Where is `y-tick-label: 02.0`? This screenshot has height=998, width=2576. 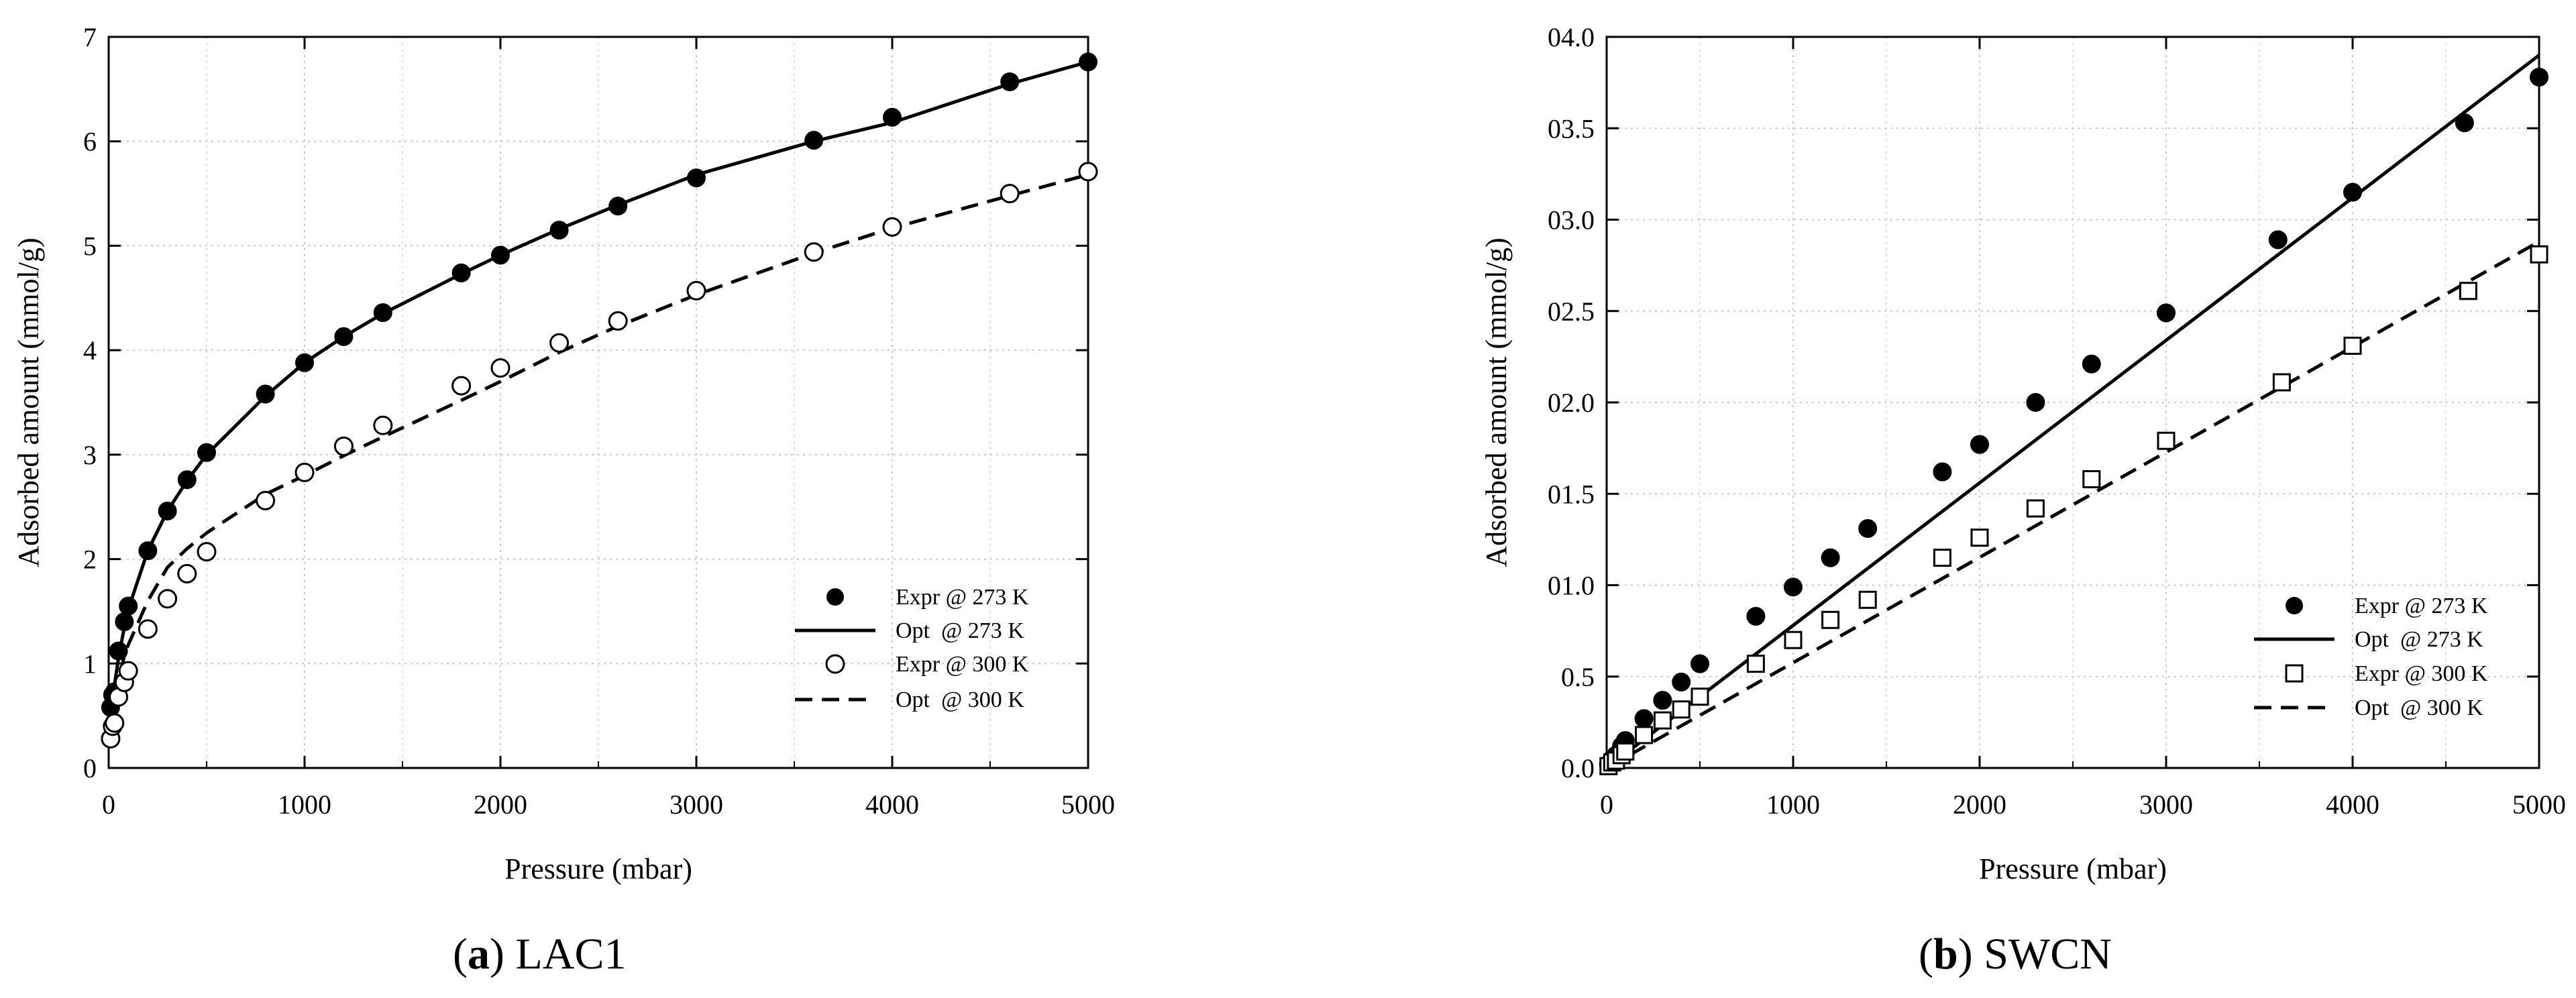 y-tick-label: 02.0 is located at coordinates (1571, 403).